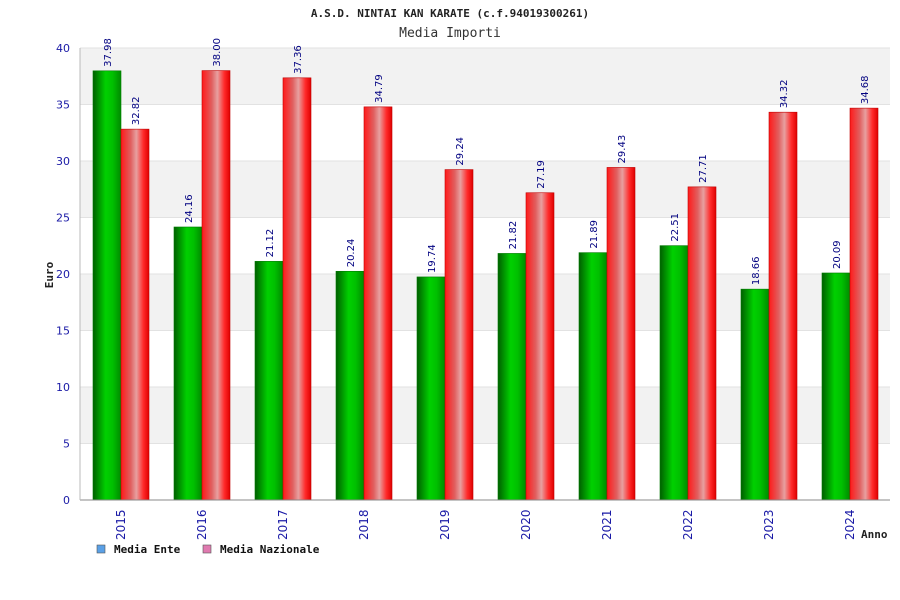 The width and height of the screenshot is (900, 600). I want to click on data-label-media-nazionale-2016: 38.00, so click(217, 52).